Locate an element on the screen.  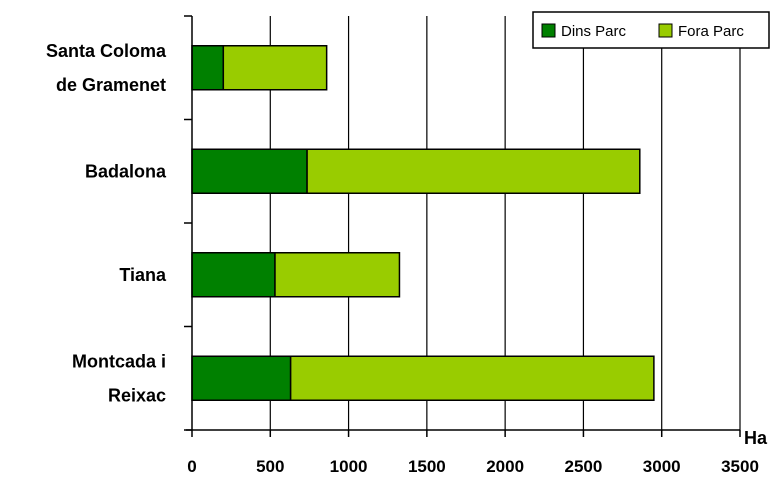
x-tick-label-2500: 2500 is located at coordinates (584, 466).